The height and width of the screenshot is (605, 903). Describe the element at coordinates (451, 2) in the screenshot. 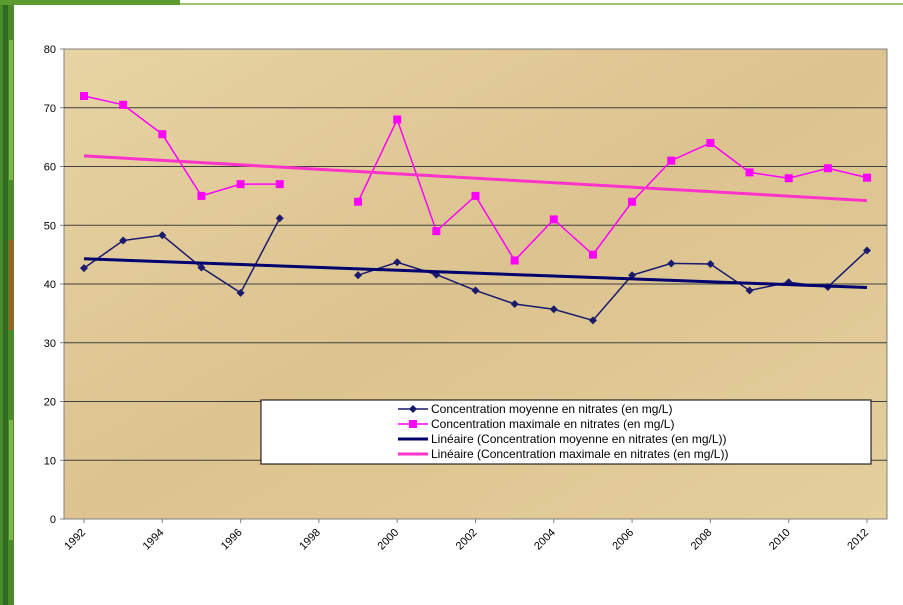

I see `decorative-top-border` at that location.